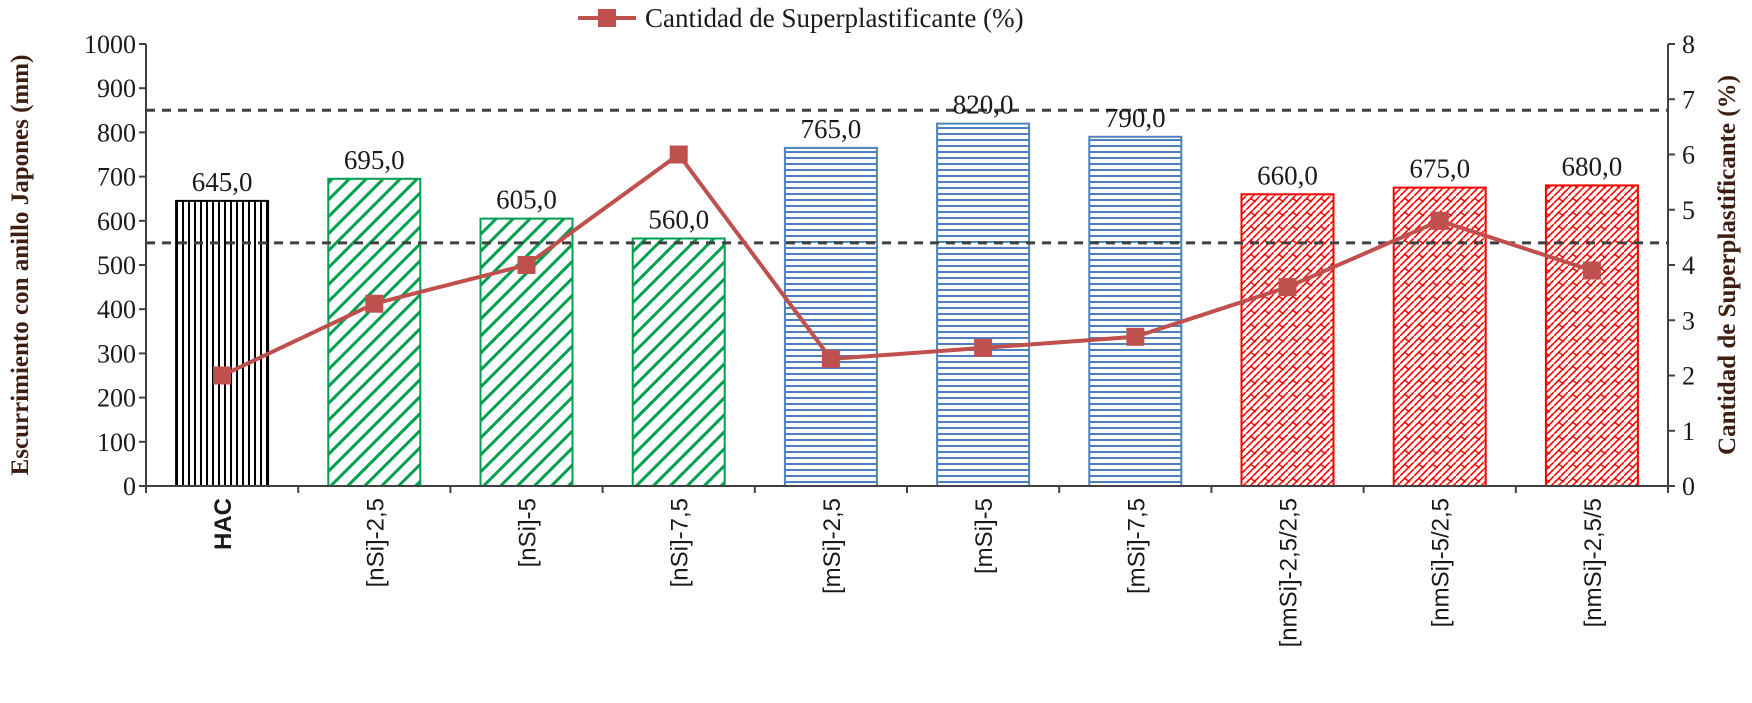 The image size is (1752, 703). What do you see at coordinates (1688, 99) in the screenshot?
I see `y2-tick-label: 7` at bounding box center [1688, 99].